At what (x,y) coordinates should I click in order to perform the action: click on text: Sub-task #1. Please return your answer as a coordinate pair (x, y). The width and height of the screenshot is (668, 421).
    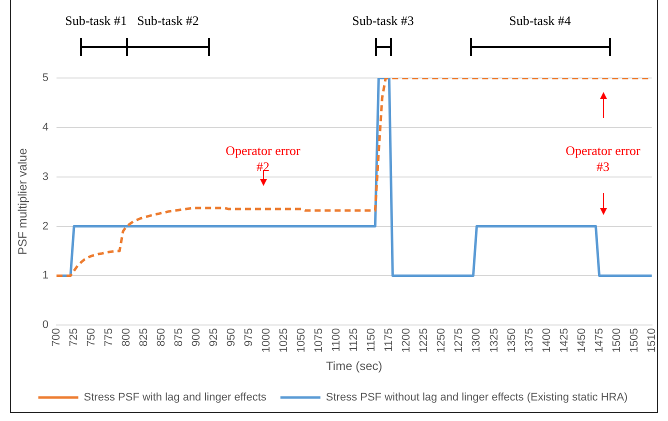
    Looking at the image, I should click on (96, 20).